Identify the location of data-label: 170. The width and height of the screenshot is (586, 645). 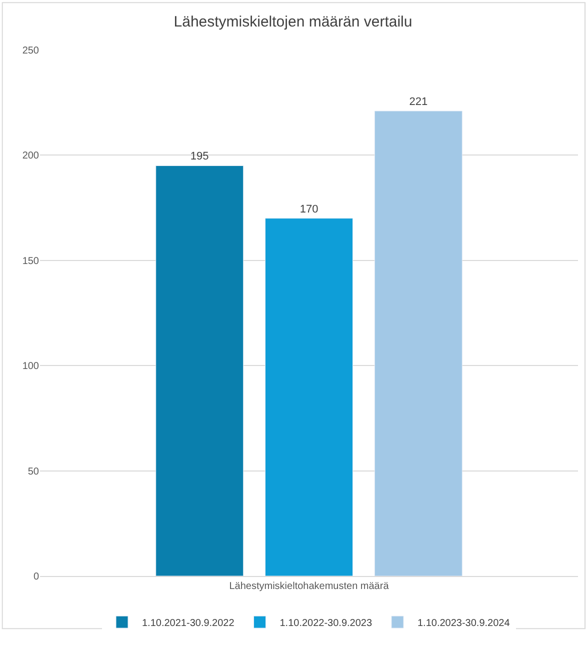
(309, 209).